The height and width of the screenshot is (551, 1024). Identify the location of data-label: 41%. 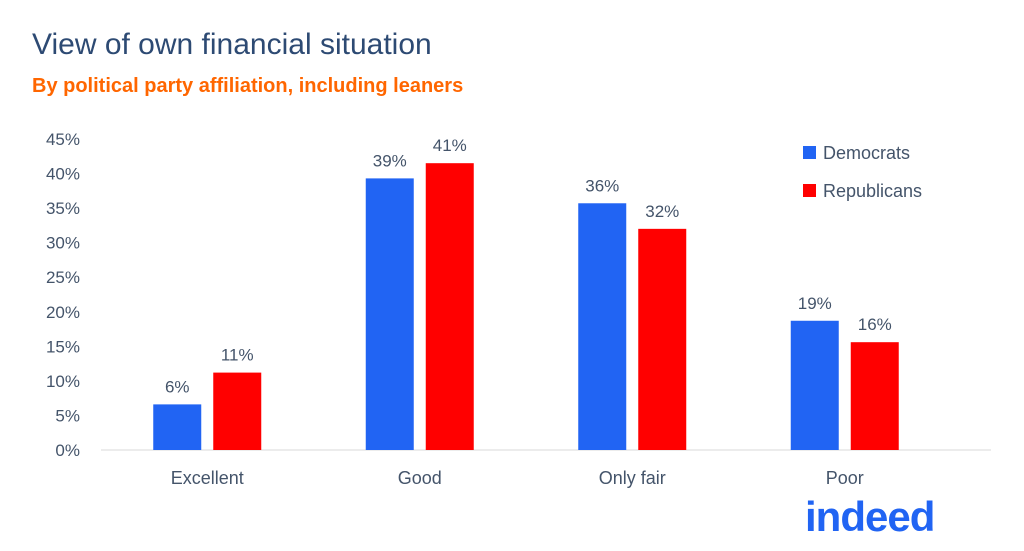
(450, 145).